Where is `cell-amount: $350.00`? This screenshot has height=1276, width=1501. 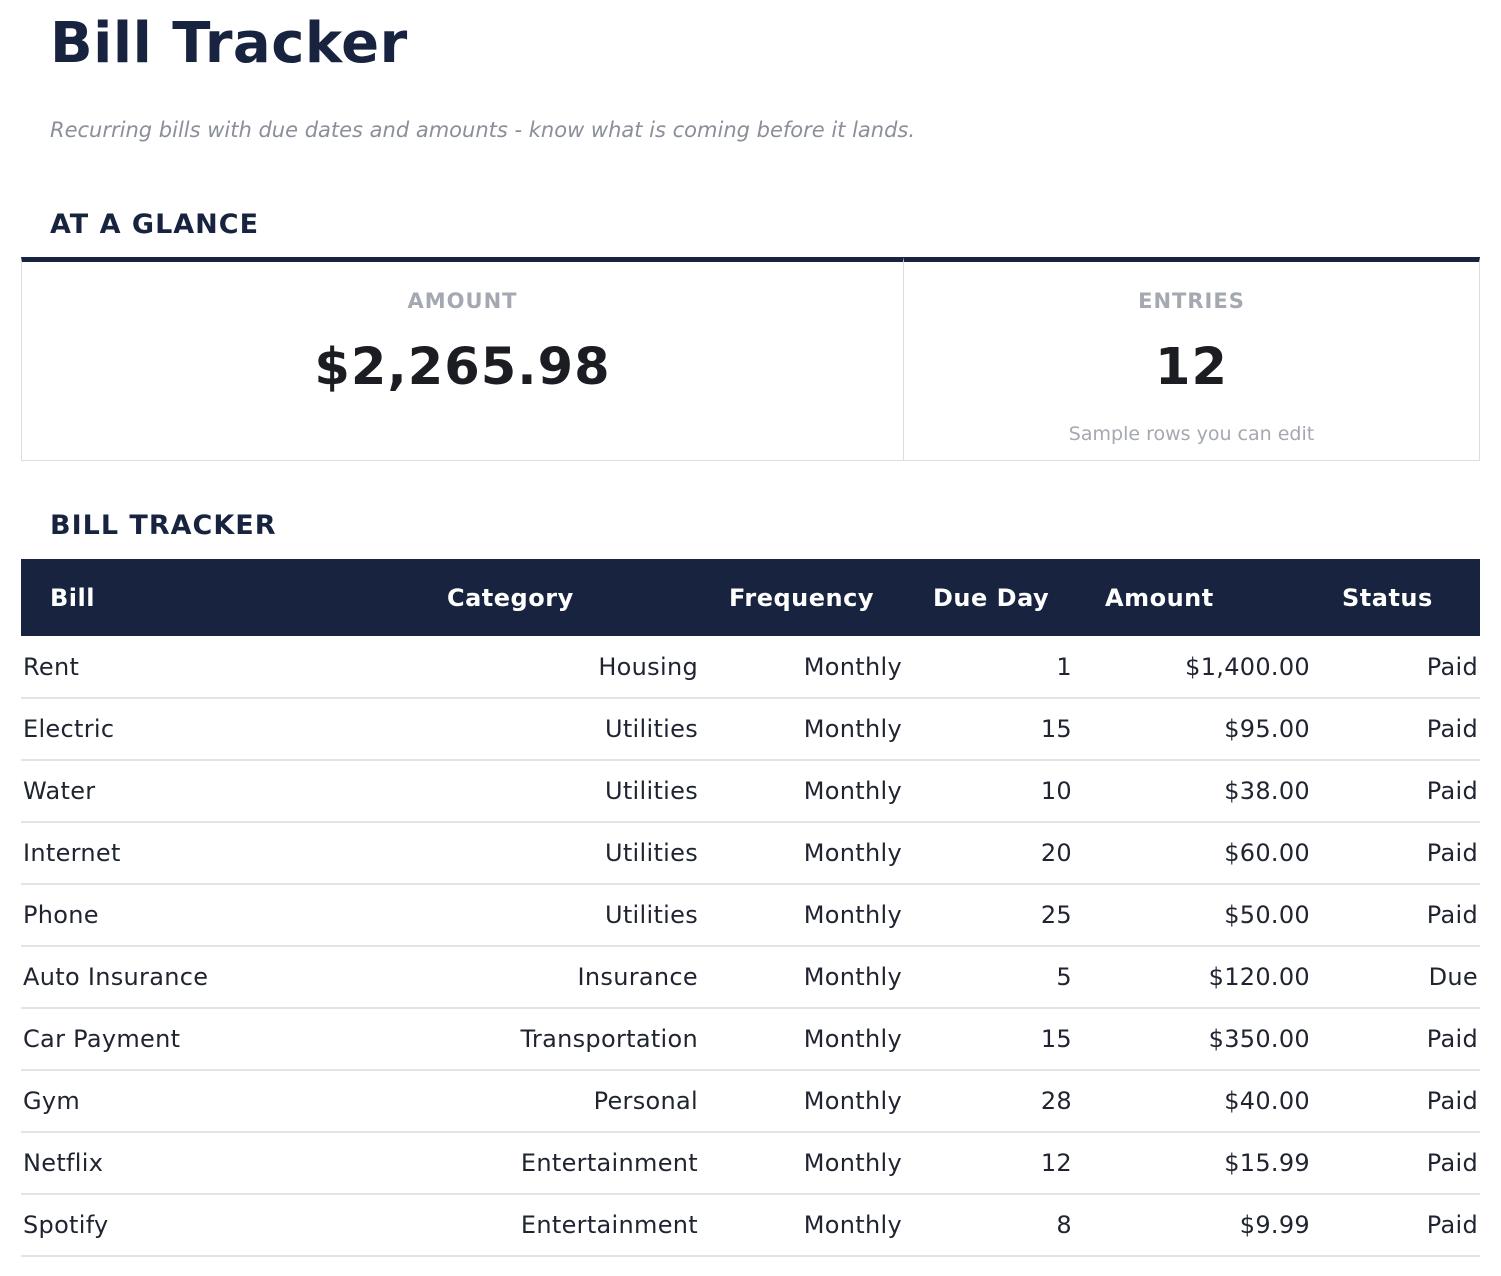
cell-amount: $350.00 is located at coordinates (1193, 1039).